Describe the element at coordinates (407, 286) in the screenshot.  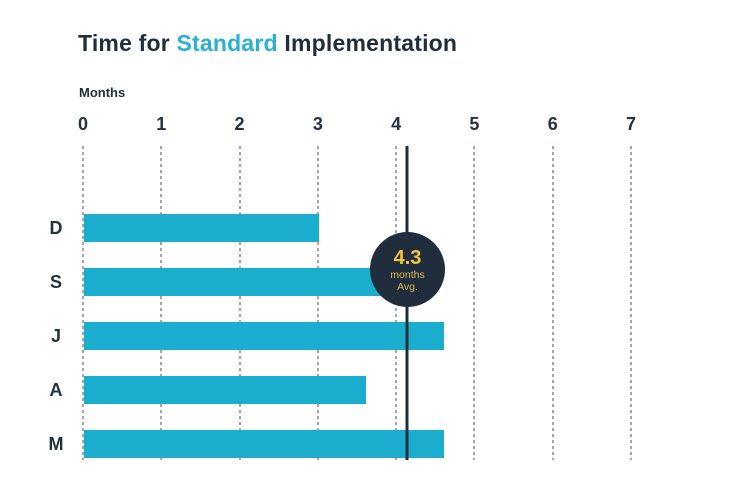
I see `average-caption: Avg.` at that location.